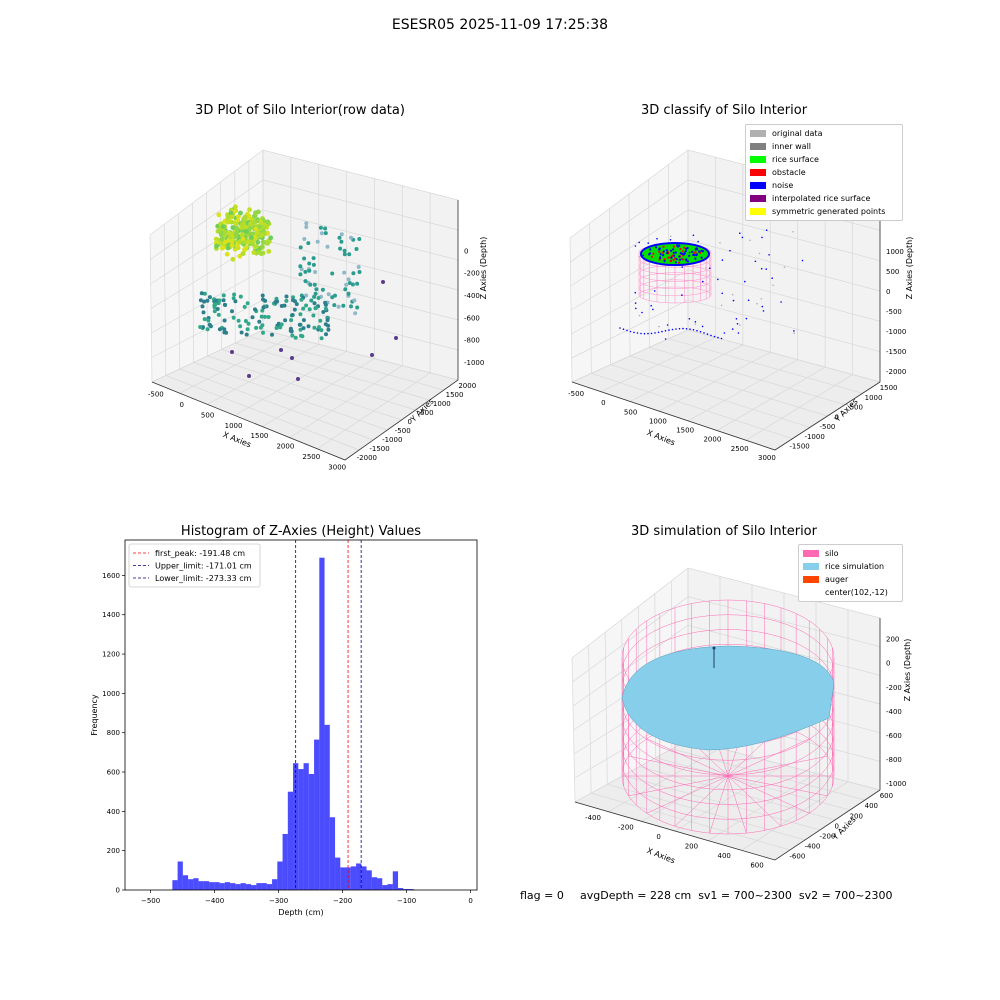 The height and width of the screenshot is (1000, 1000). What do you see at coordinates (896, 372) in the screenshot?
I see `z-tick-label: -2000` at bounding box center [896, 372].